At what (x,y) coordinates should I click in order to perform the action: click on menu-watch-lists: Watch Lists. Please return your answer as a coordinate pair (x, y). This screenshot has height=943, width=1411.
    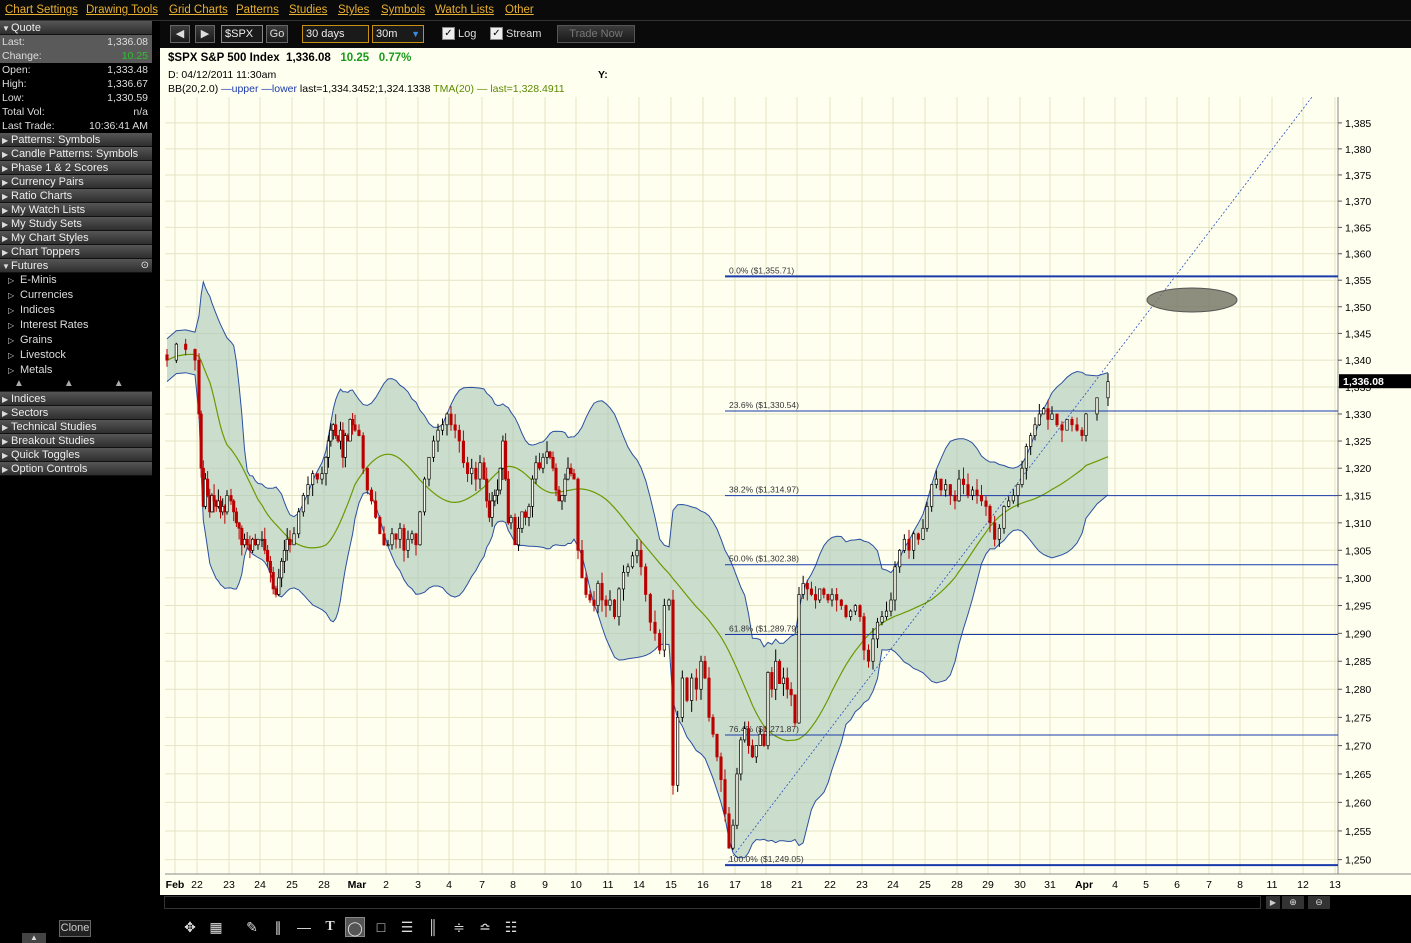
    Looking at the image, I should click on (465, 10).